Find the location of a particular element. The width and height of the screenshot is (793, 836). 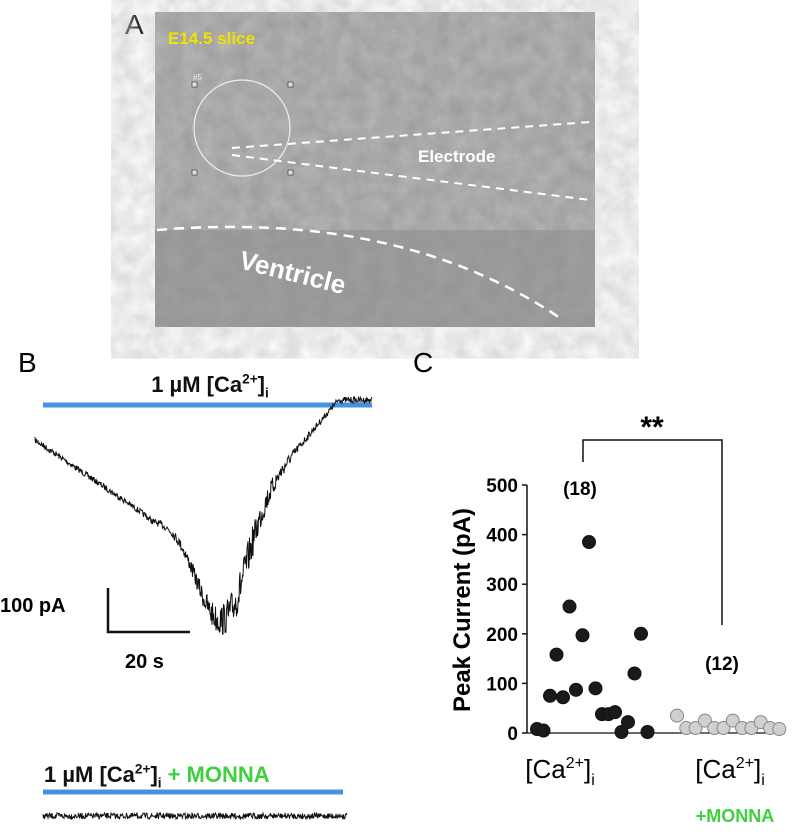

slice-label: E14.5 slice is located at coordinates (211, 38).